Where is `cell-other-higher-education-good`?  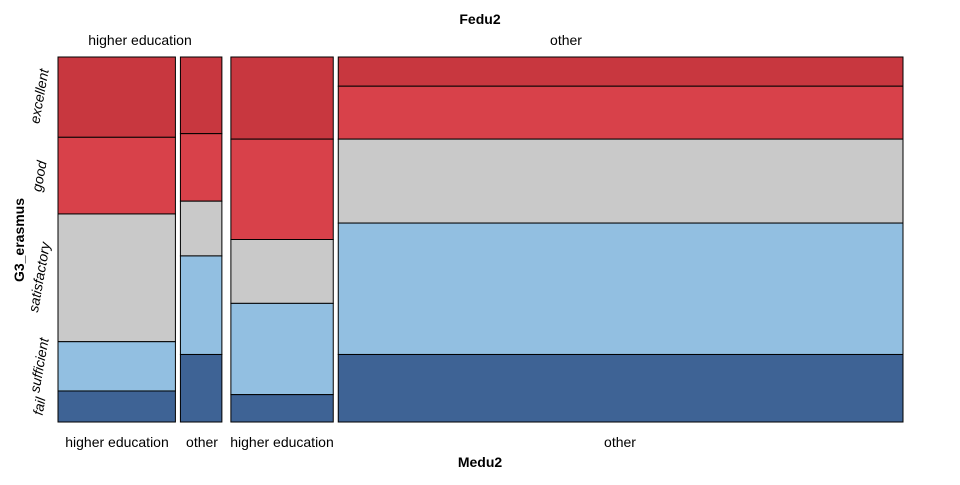
cell-other-higher-education-good is located at coordinates (282, 189).